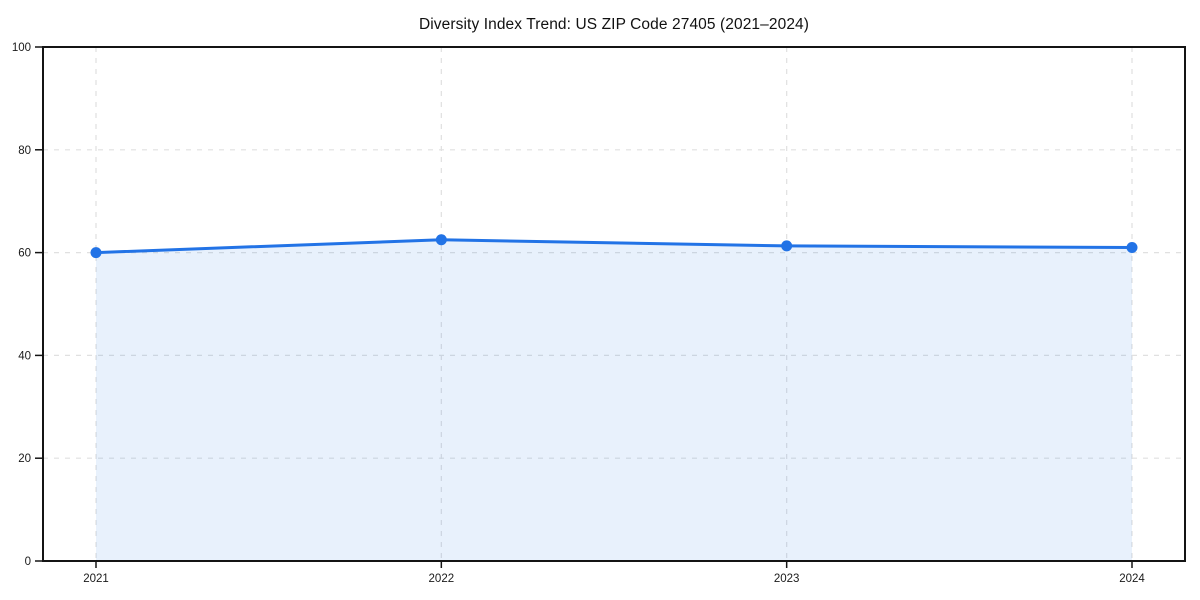  What do you see at coordinates (96, 579) in the screenshot?
I see `x-tick-label: 2021` at bounding box center [96, 579].